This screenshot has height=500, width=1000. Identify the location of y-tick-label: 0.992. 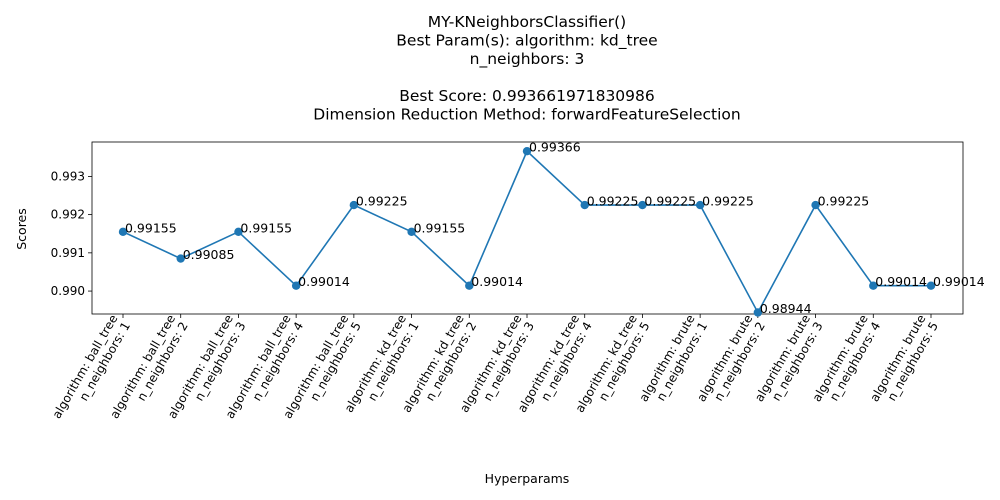
(68, 215).